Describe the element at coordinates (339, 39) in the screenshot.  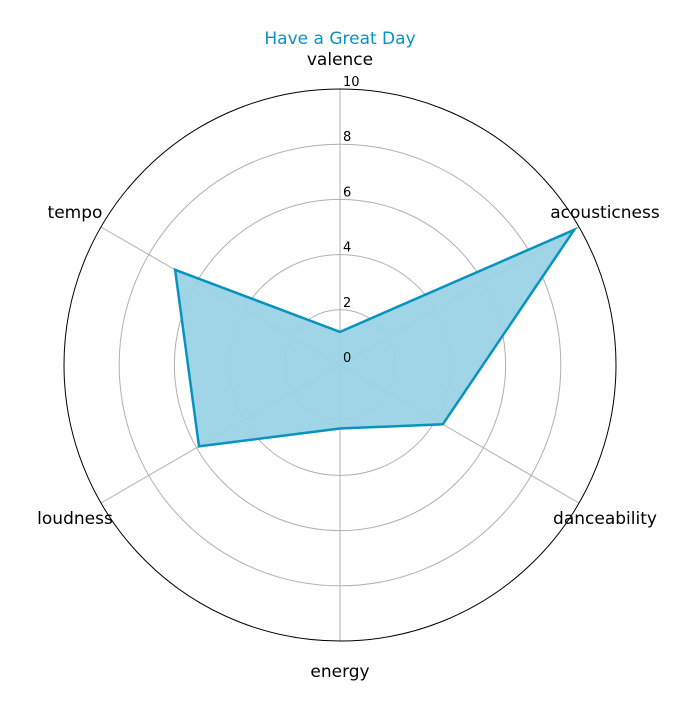
I see `chart-title: Have a Great Day` at that location.